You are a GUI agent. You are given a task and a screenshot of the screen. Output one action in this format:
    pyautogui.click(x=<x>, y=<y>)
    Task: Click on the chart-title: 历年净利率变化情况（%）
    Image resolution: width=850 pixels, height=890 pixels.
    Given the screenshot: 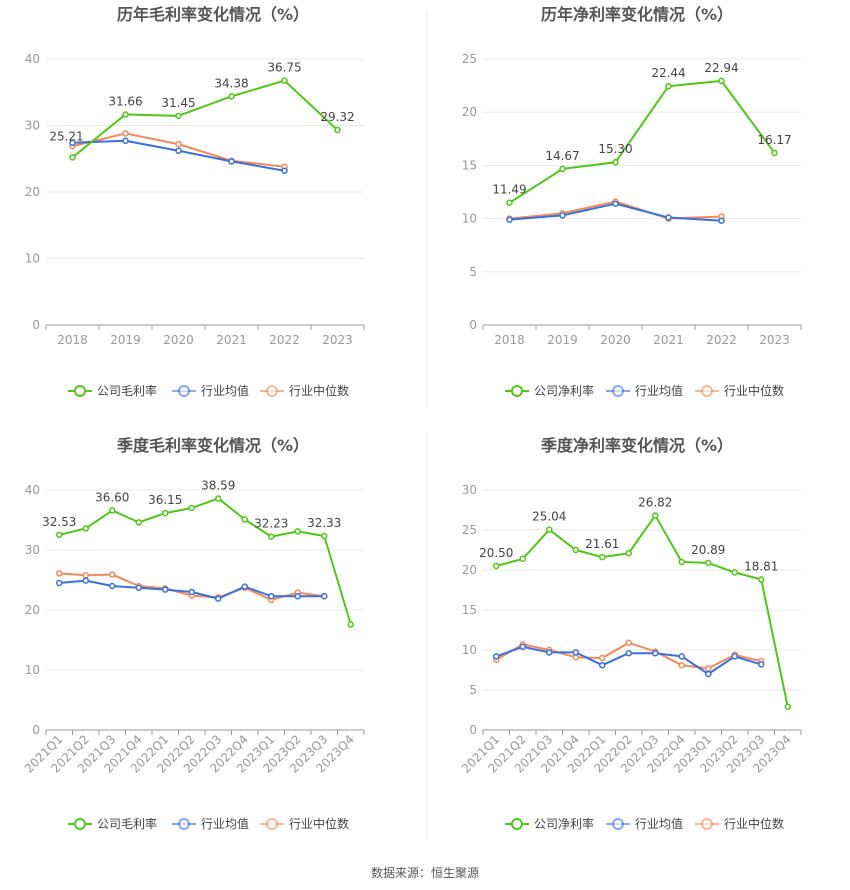 What is the action you would take?
    pyautogui.click(x=637, y=14)
    